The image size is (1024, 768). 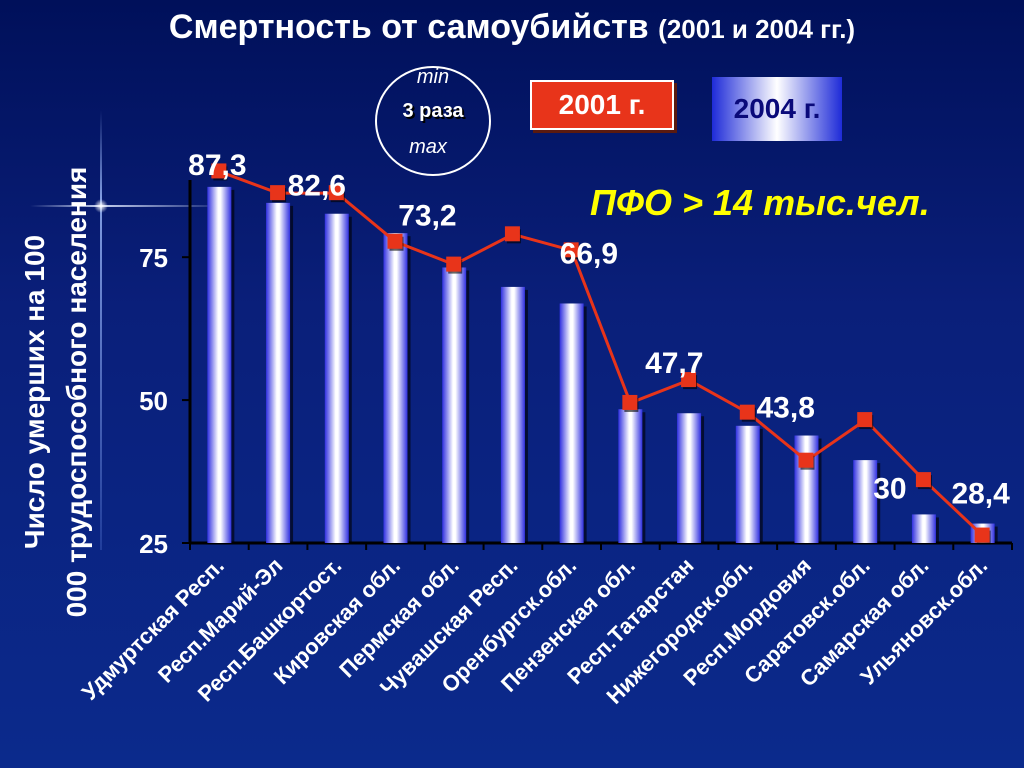 What do you see at coordinates (153, 258) in the screenshot?
I see `y-tick-label: 75` at bounding box center [153, 258].